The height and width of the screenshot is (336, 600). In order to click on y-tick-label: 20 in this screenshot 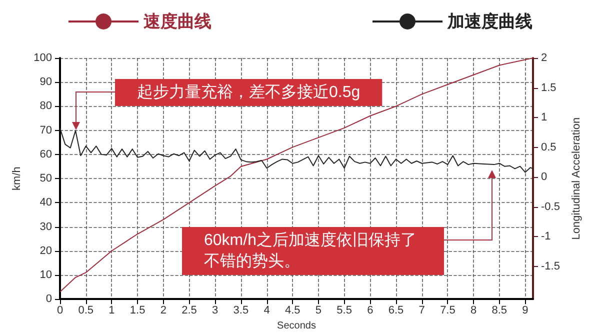, I will do `click(46, 250)`.